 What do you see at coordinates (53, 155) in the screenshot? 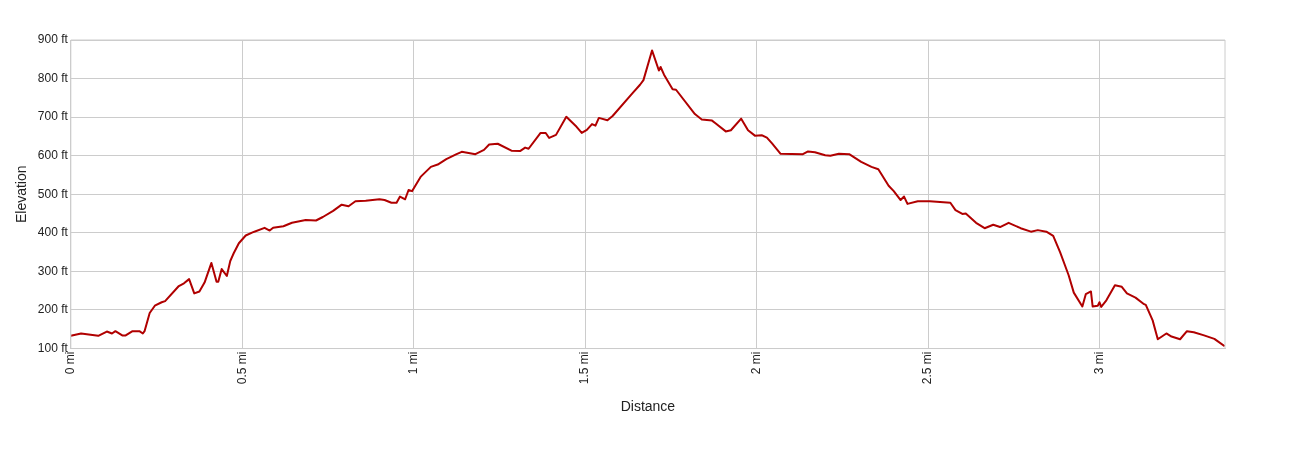
I see `y-tick-label: 600 ft` at bounding box center [53, 155].